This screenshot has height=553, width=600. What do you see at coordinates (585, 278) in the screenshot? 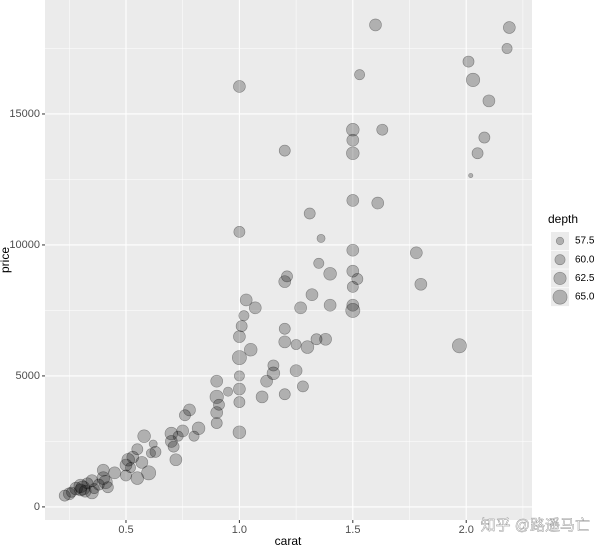
I see `legend-label: 62.5` at bounding box center [585, 278].